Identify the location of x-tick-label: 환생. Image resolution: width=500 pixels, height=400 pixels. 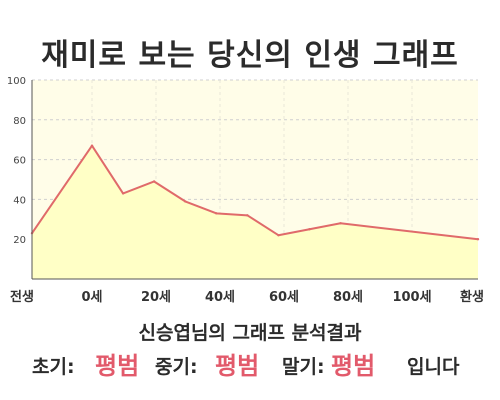
(472, 297).